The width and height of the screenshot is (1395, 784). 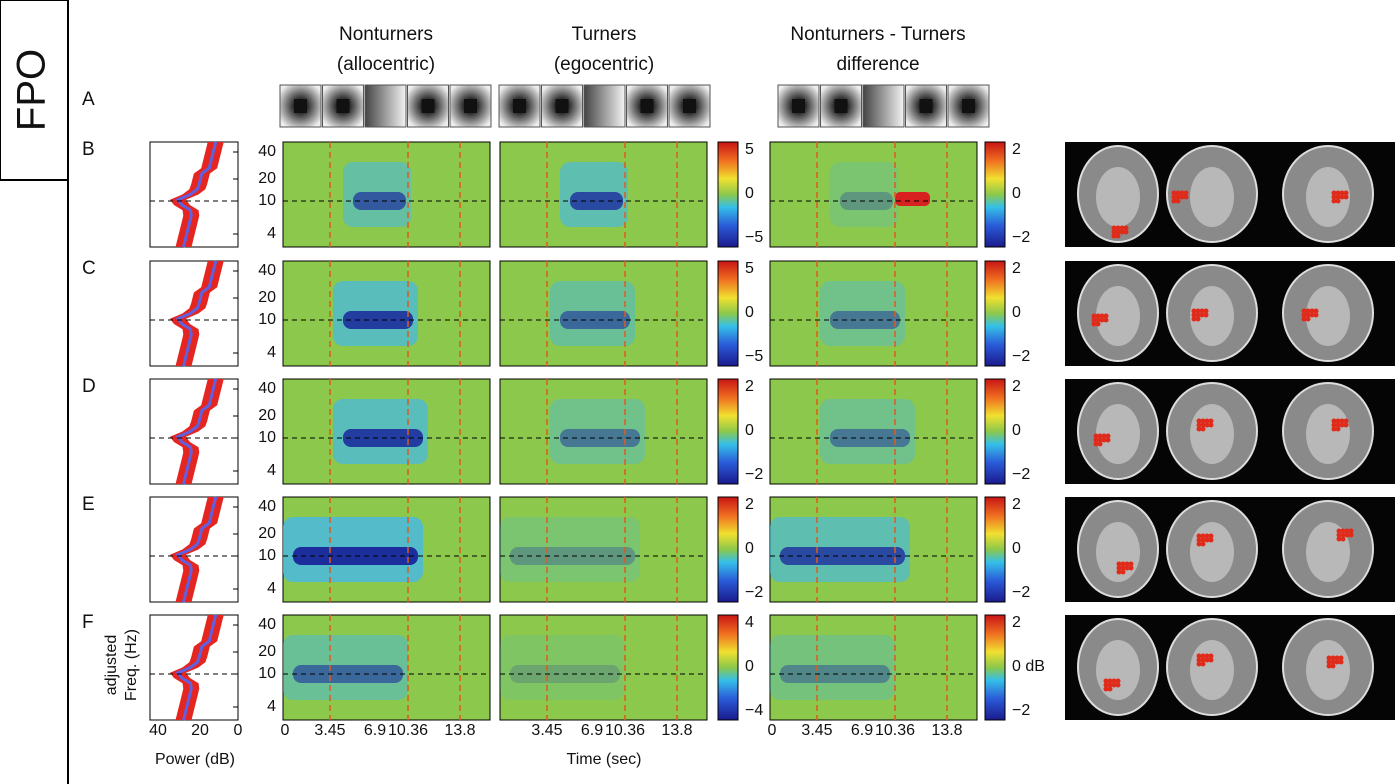 What do you see at coordinates (604, 64) in the screenshot?
I see `column-title: (egocentric)` at bounding box center [604, 64].